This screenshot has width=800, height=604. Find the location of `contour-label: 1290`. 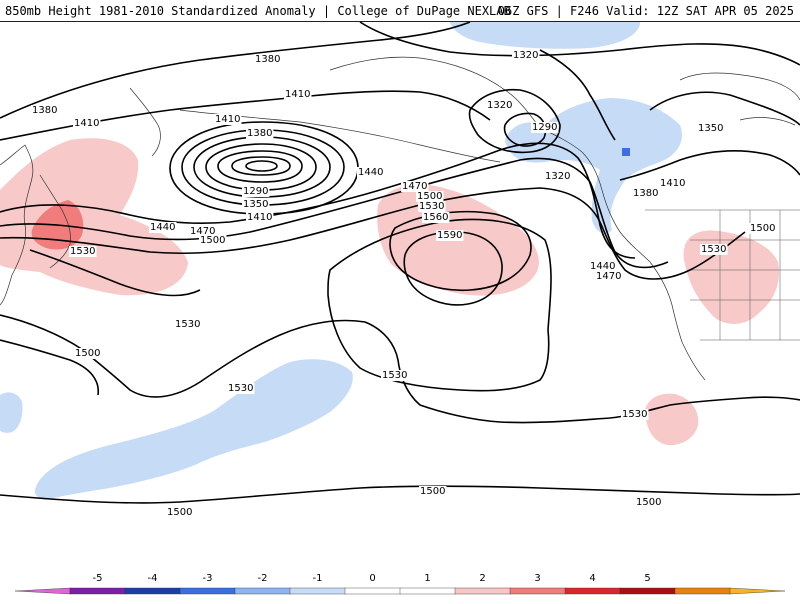

contour-label: 1290 is located at coordinates (544, 127).